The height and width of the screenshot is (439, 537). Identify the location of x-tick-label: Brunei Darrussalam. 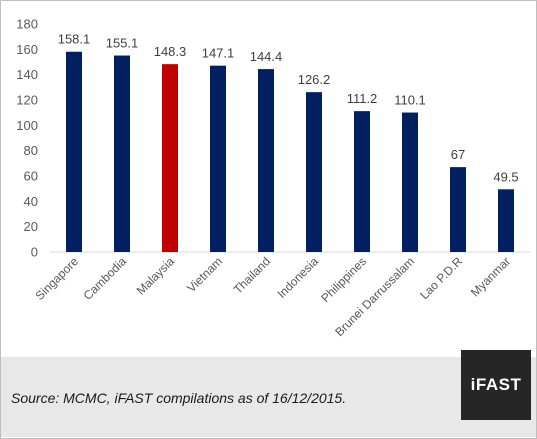
(374, 296).